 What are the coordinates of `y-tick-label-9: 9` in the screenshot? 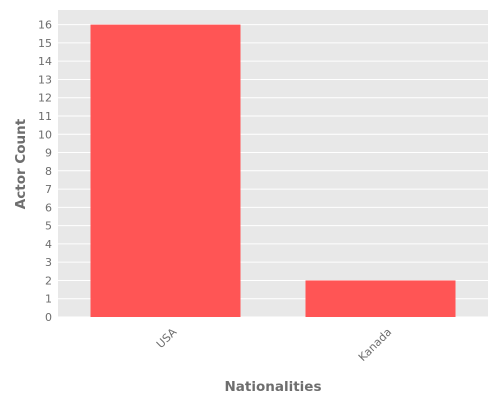 It's located at (48, 153).